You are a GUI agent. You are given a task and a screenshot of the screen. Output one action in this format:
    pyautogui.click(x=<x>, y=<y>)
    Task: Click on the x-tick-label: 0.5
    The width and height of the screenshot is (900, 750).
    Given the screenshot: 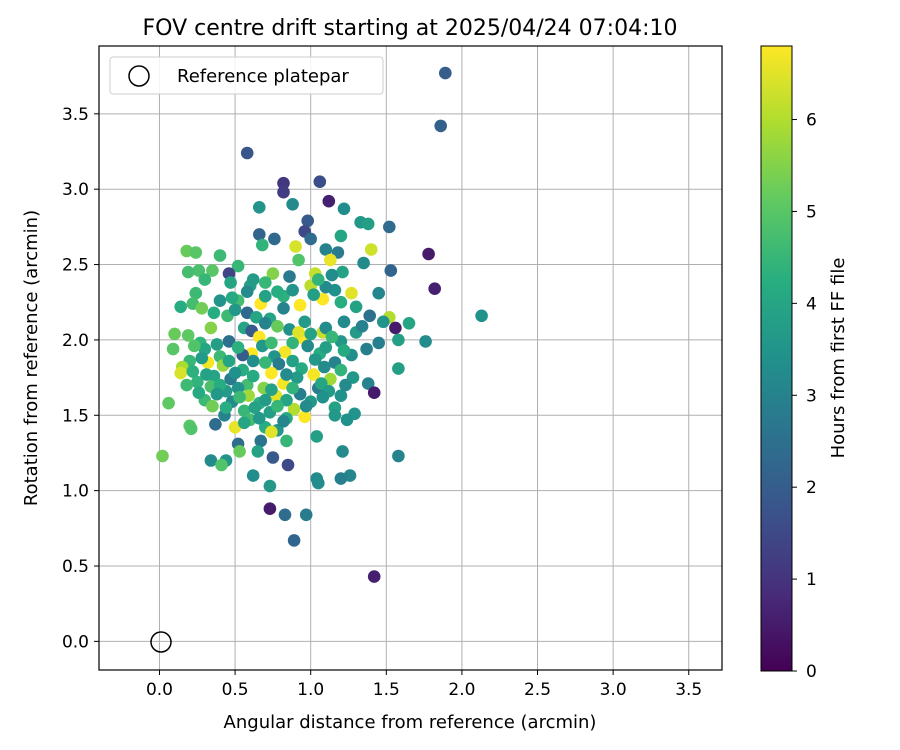 What is the action you would take?
    pyautogui.click(x=235, y=690)
    